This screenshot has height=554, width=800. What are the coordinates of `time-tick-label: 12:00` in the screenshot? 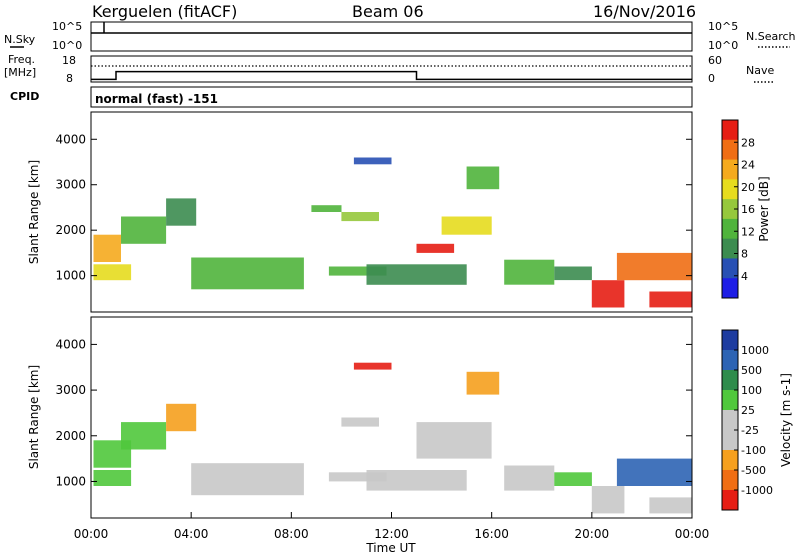 It's located at (391, 534).